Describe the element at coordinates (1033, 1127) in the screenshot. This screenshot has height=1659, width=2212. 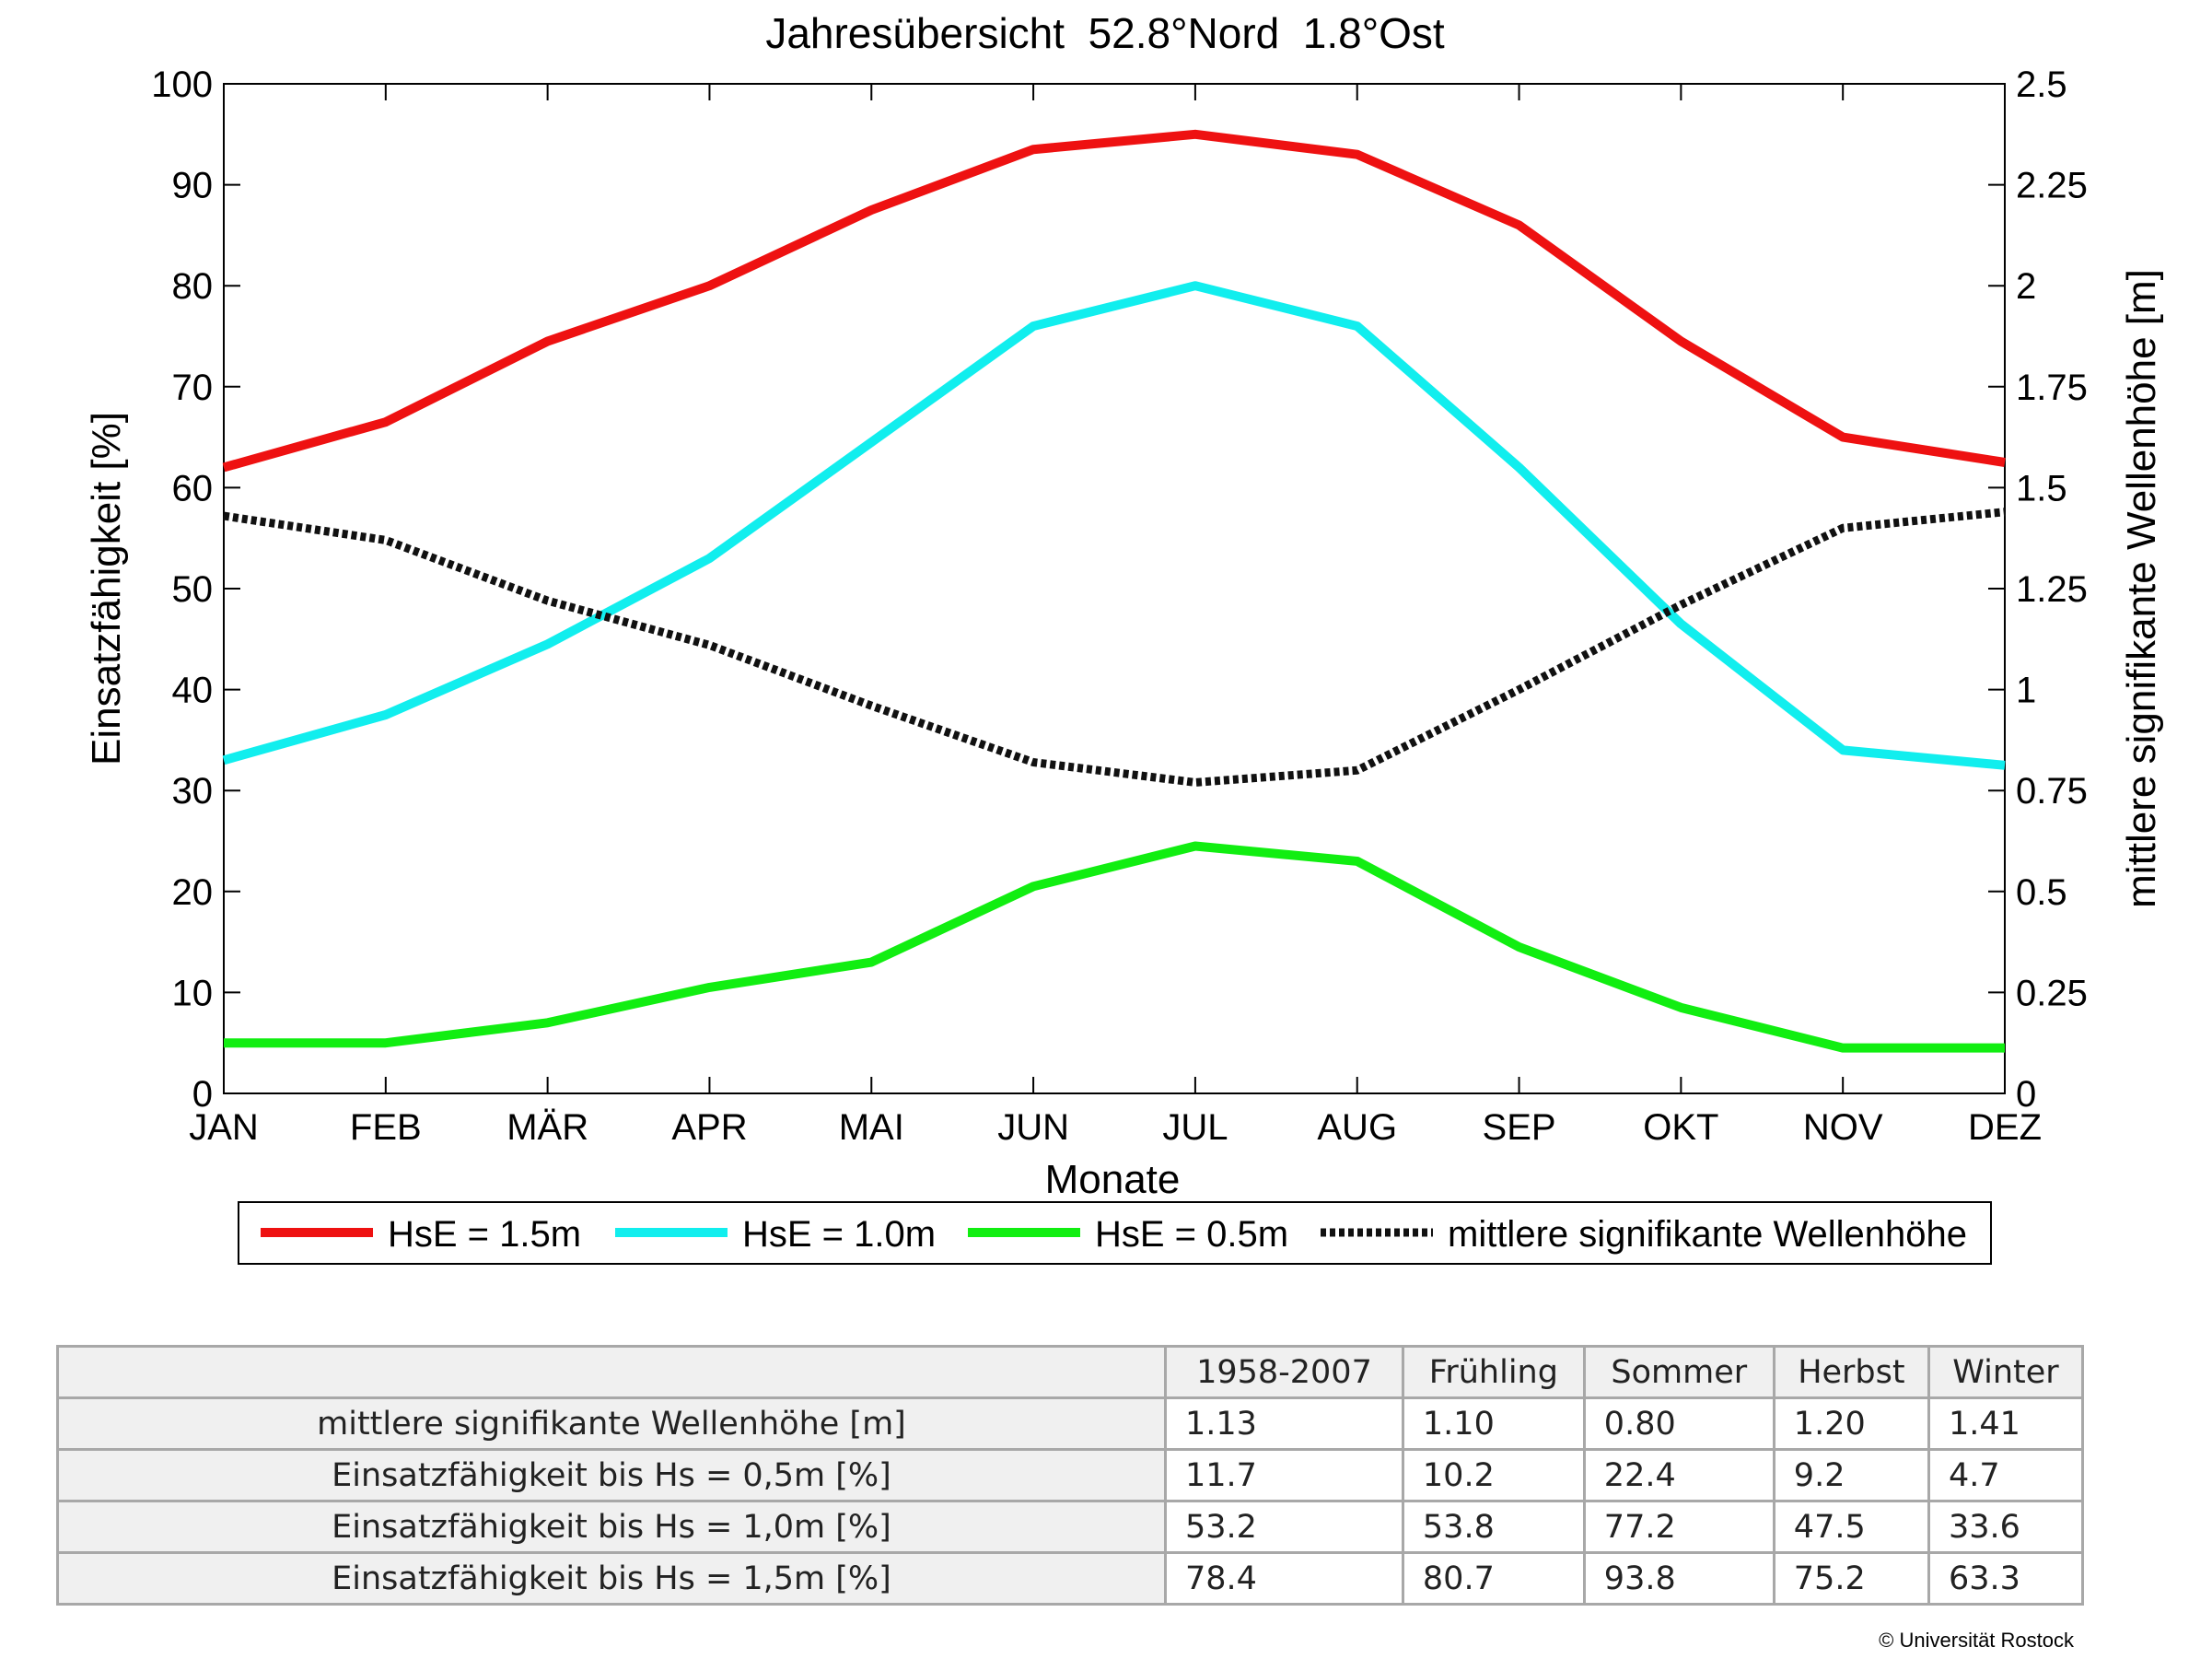
I see `x-tick-label: JUN` at that location.